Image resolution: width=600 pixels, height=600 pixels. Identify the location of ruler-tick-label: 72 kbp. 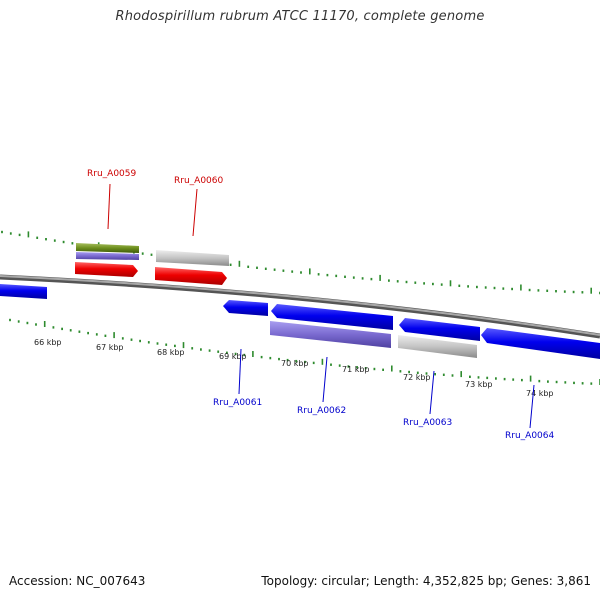
(417, 377).